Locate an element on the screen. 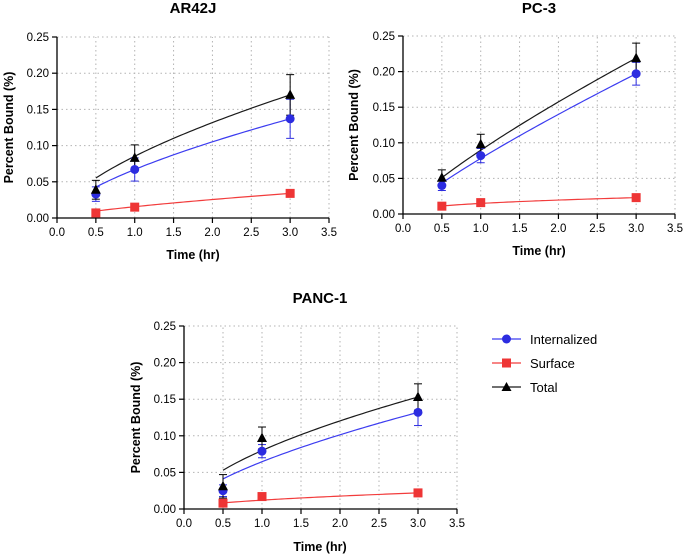  legend-item-surface: Surface is located at coordinates (533, 363).